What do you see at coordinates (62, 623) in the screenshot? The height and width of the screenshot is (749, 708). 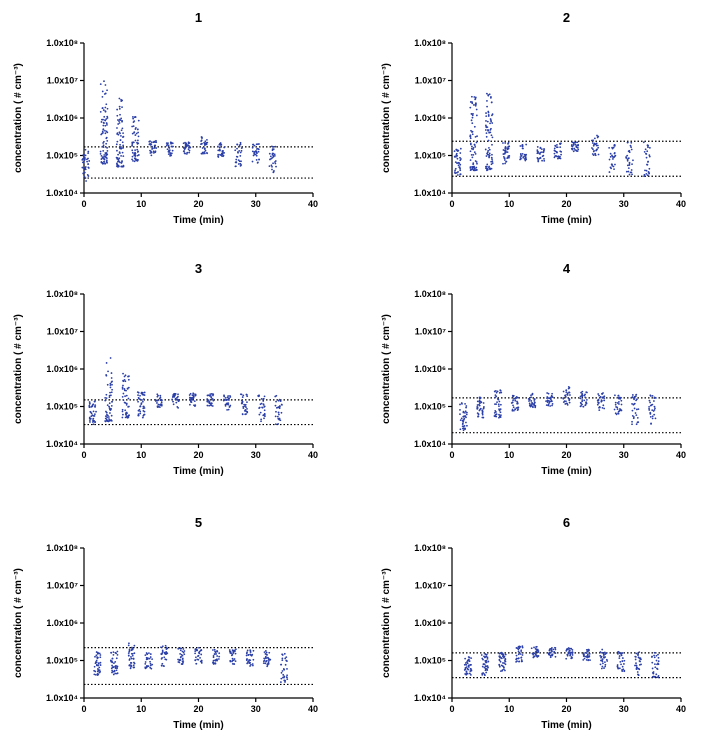 I see `y-tick-label: 1.0x10⁶` at bounding box center [62, 623].